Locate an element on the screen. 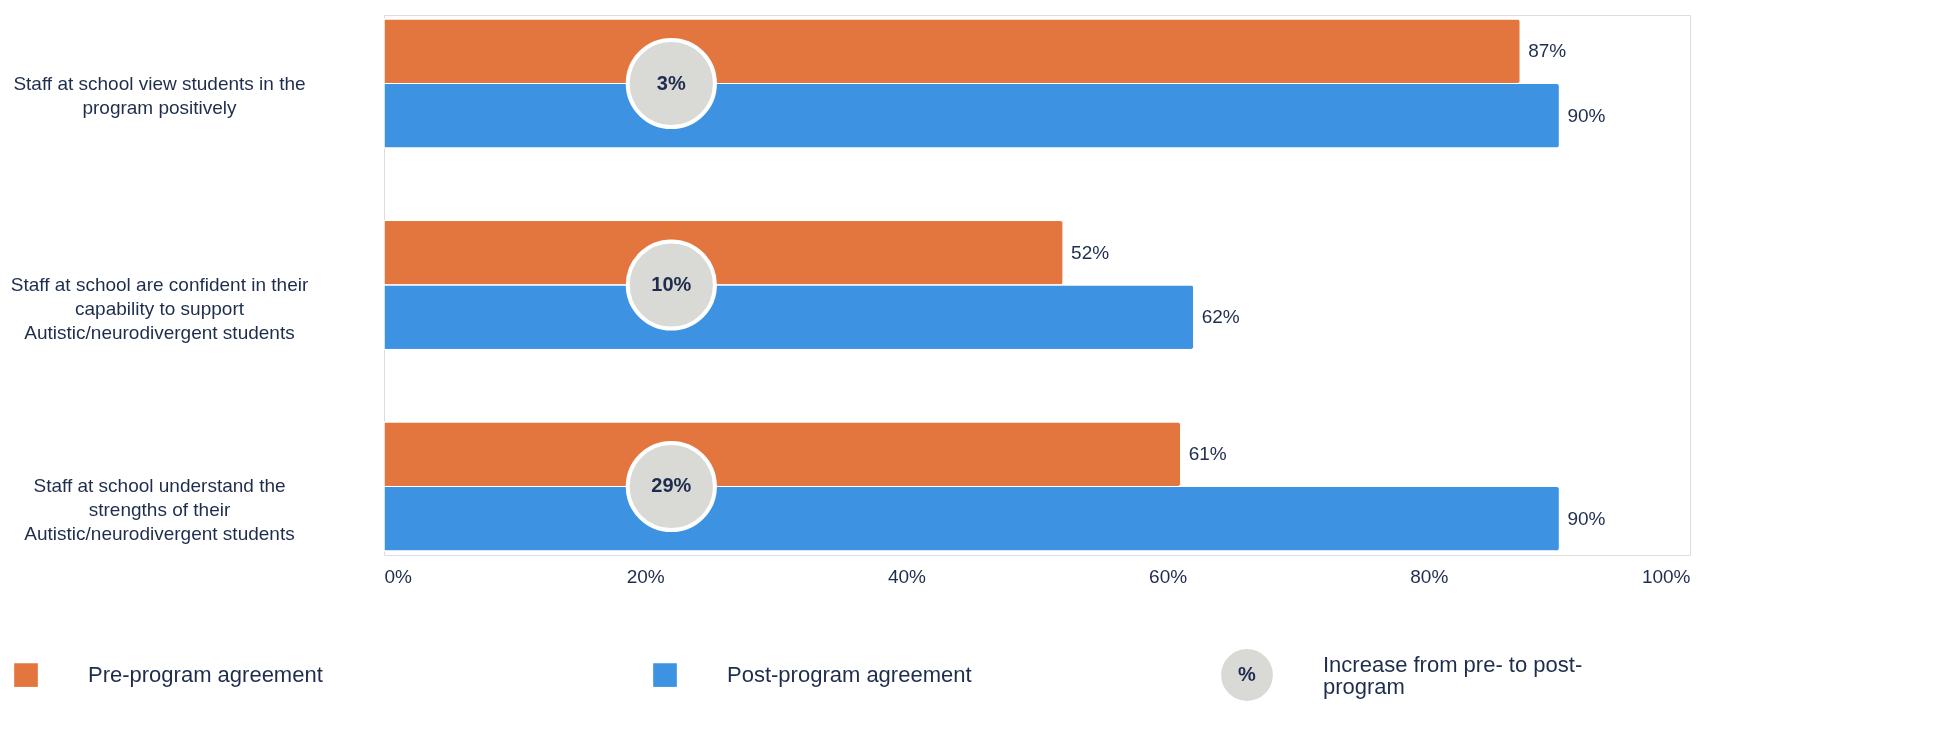  text: Increase from pre- to post-program is located at coordinates (1453, 675).